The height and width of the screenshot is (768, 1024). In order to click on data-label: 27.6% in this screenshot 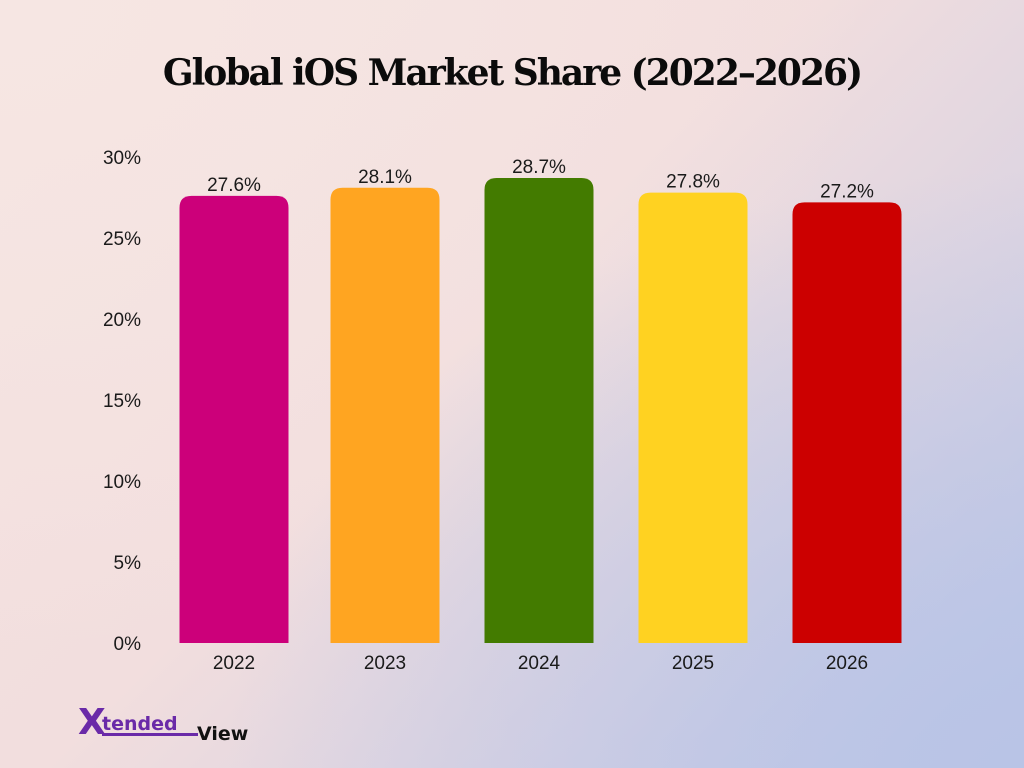, I will do `click(234, 185)`.